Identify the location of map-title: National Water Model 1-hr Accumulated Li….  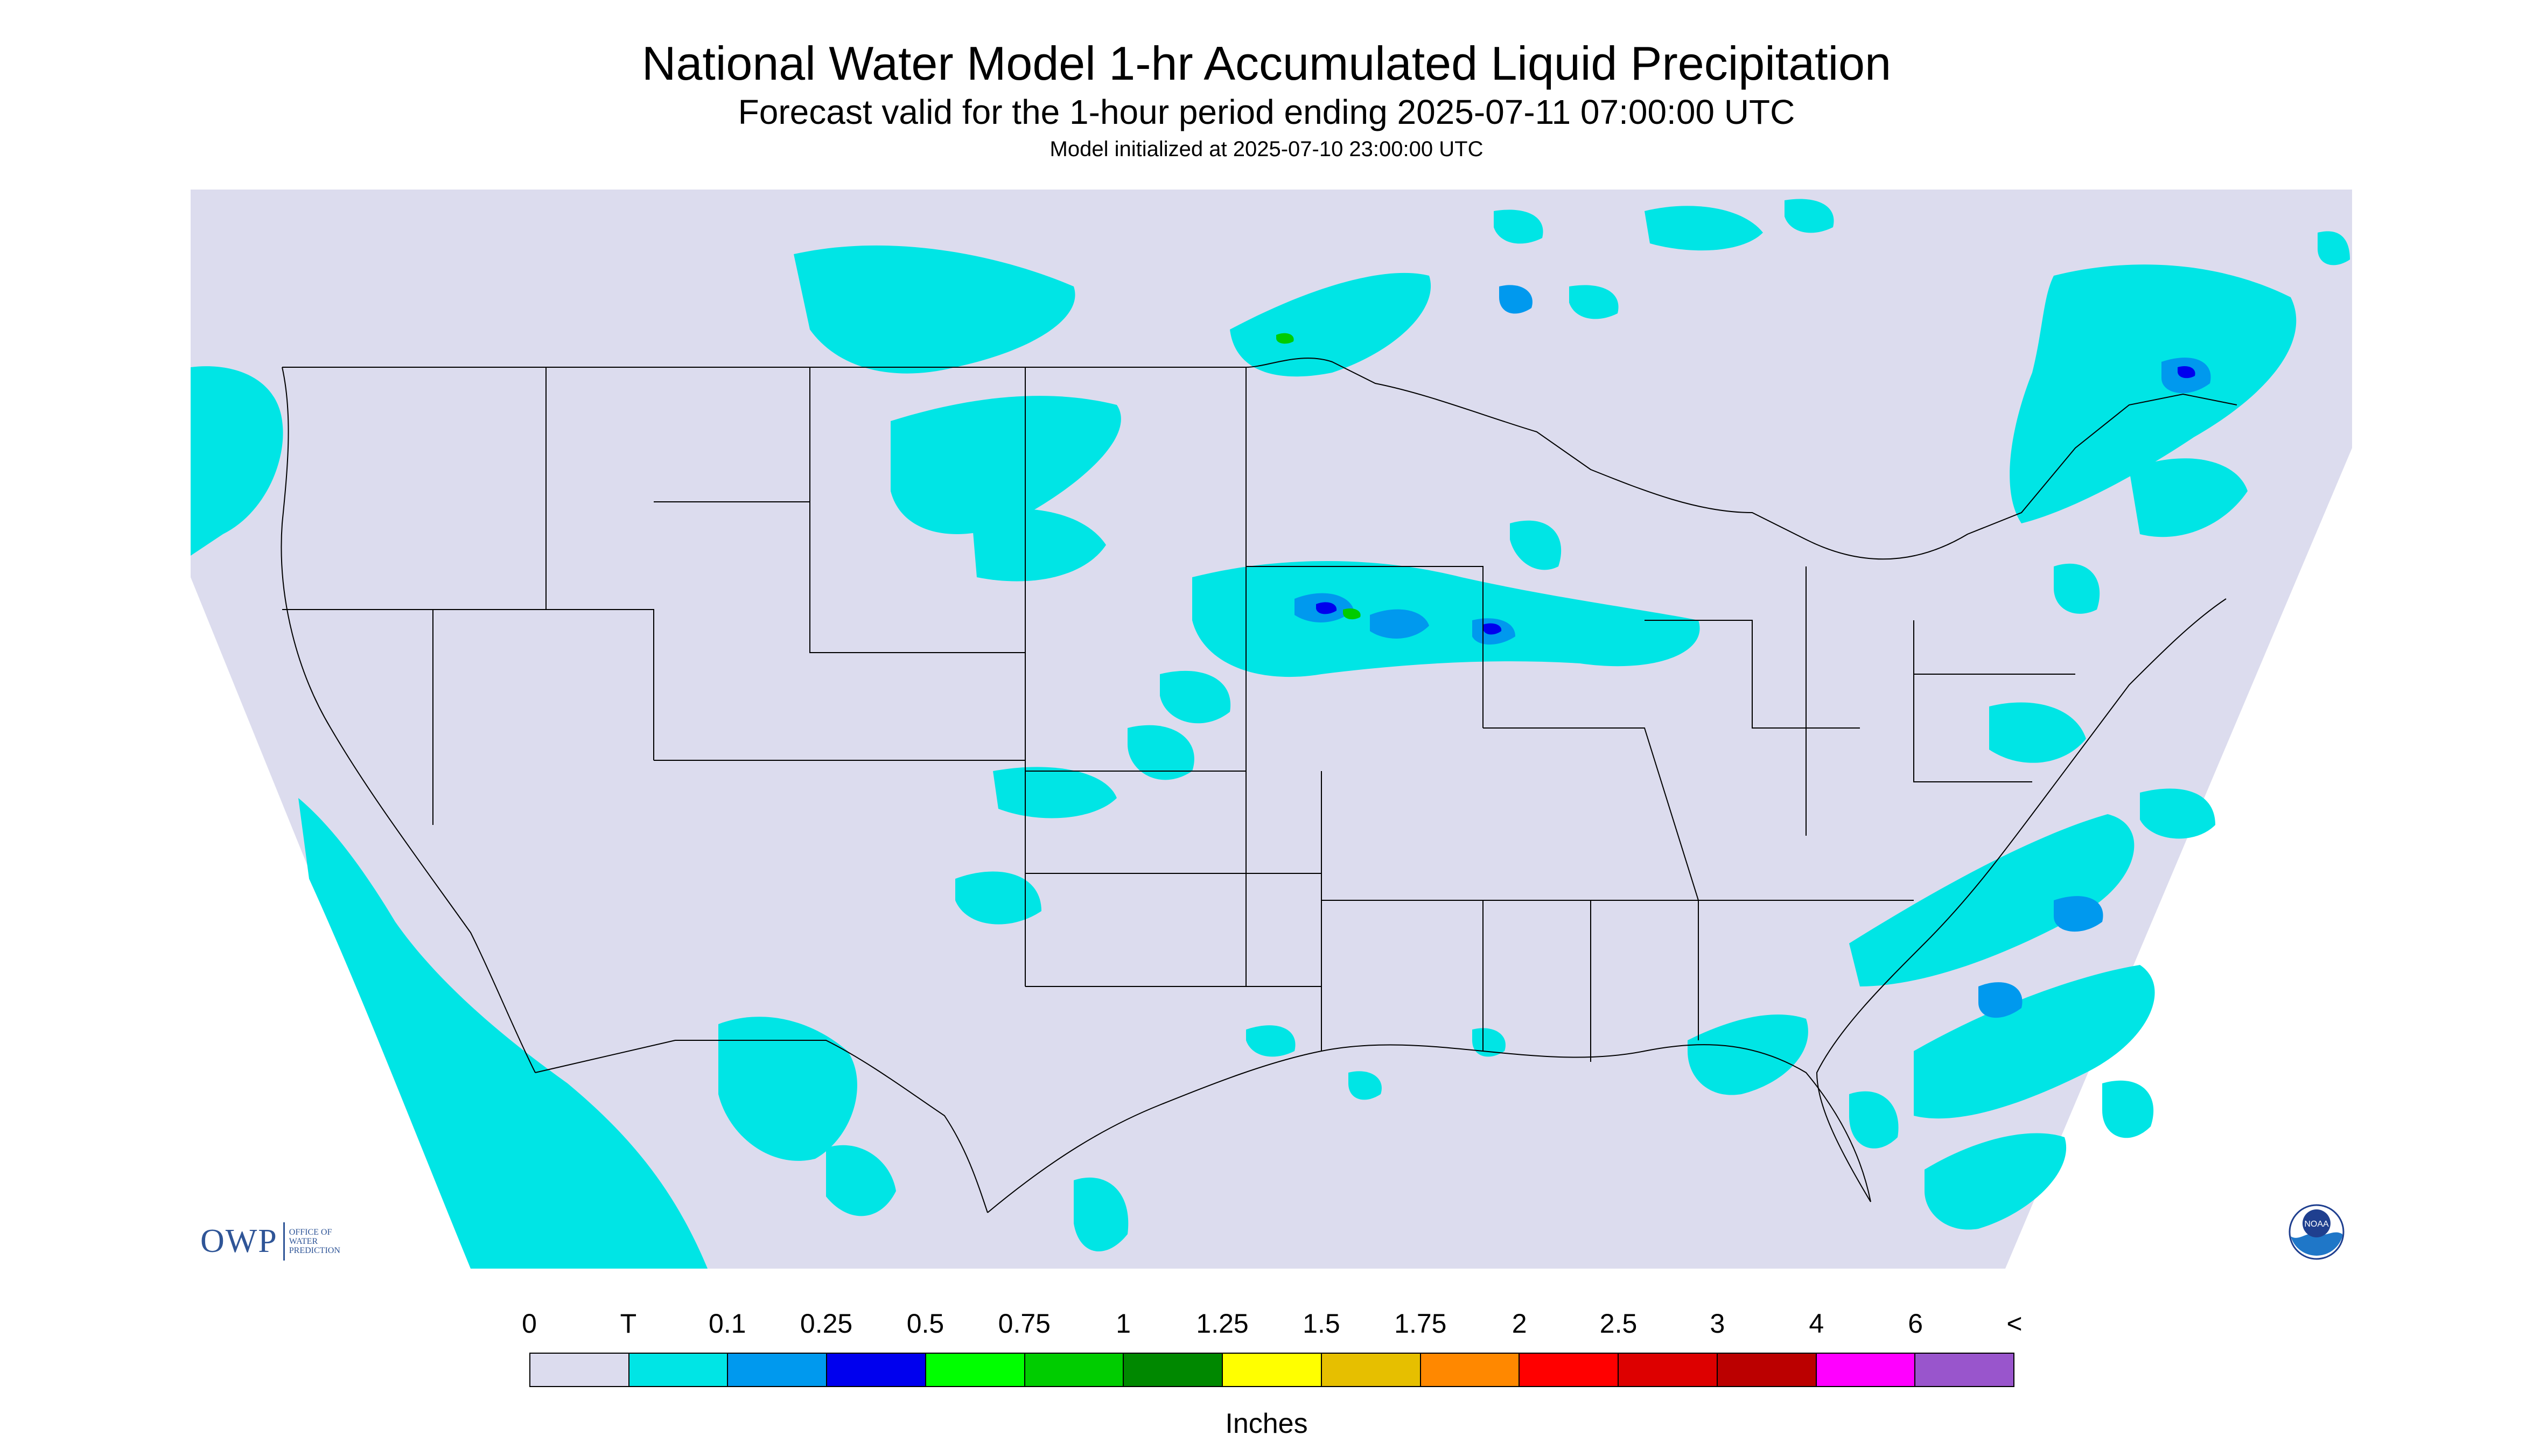
(1266, 63).